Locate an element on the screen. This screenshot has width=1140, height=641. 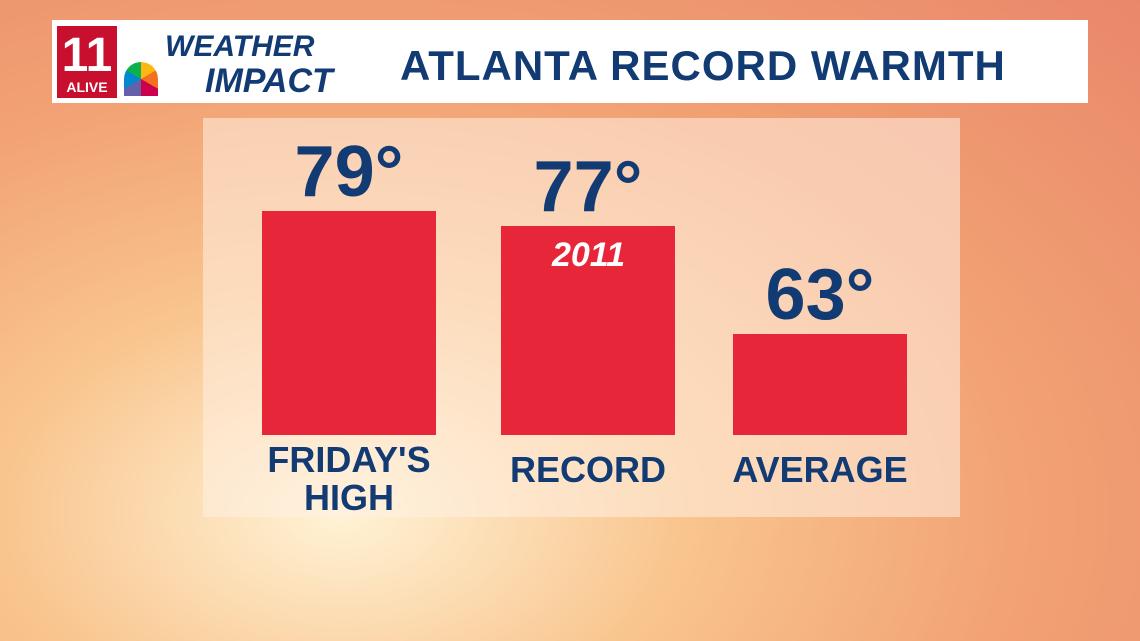
station-number: 11 is located at coordinates (87, 55).